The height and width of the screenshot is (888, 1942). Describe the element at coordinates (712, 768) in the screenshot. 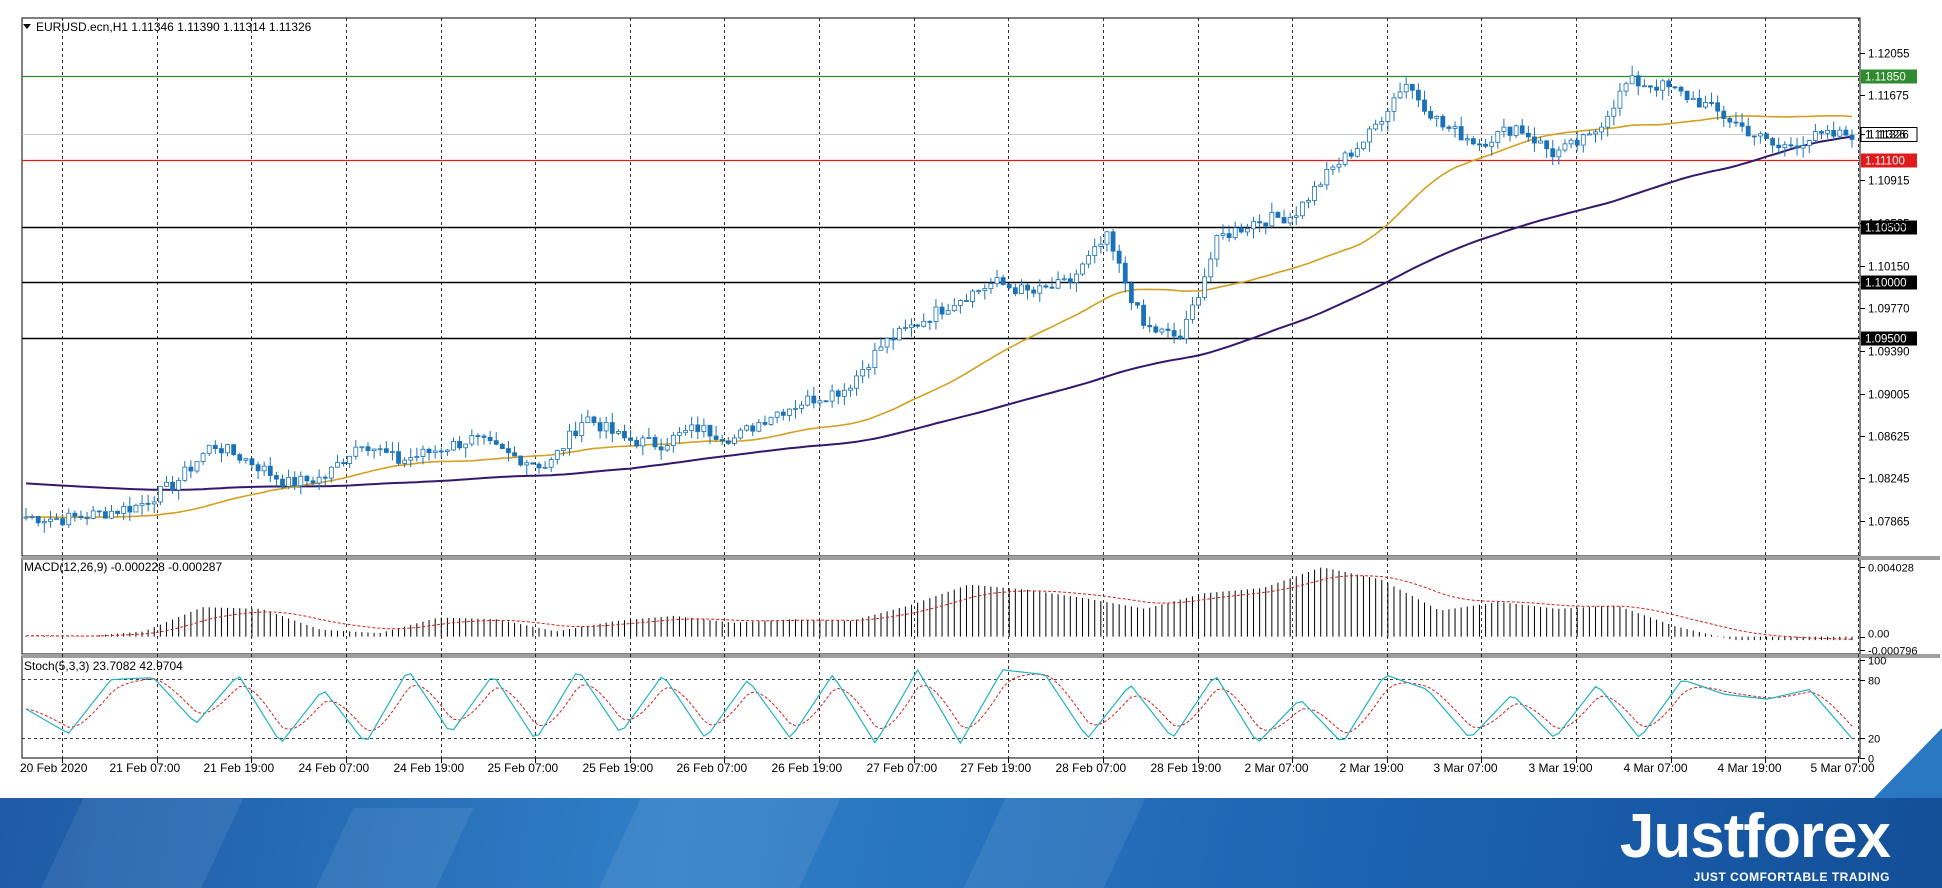

I see `x-tick-label: 26 Feb 07:00` at that location.